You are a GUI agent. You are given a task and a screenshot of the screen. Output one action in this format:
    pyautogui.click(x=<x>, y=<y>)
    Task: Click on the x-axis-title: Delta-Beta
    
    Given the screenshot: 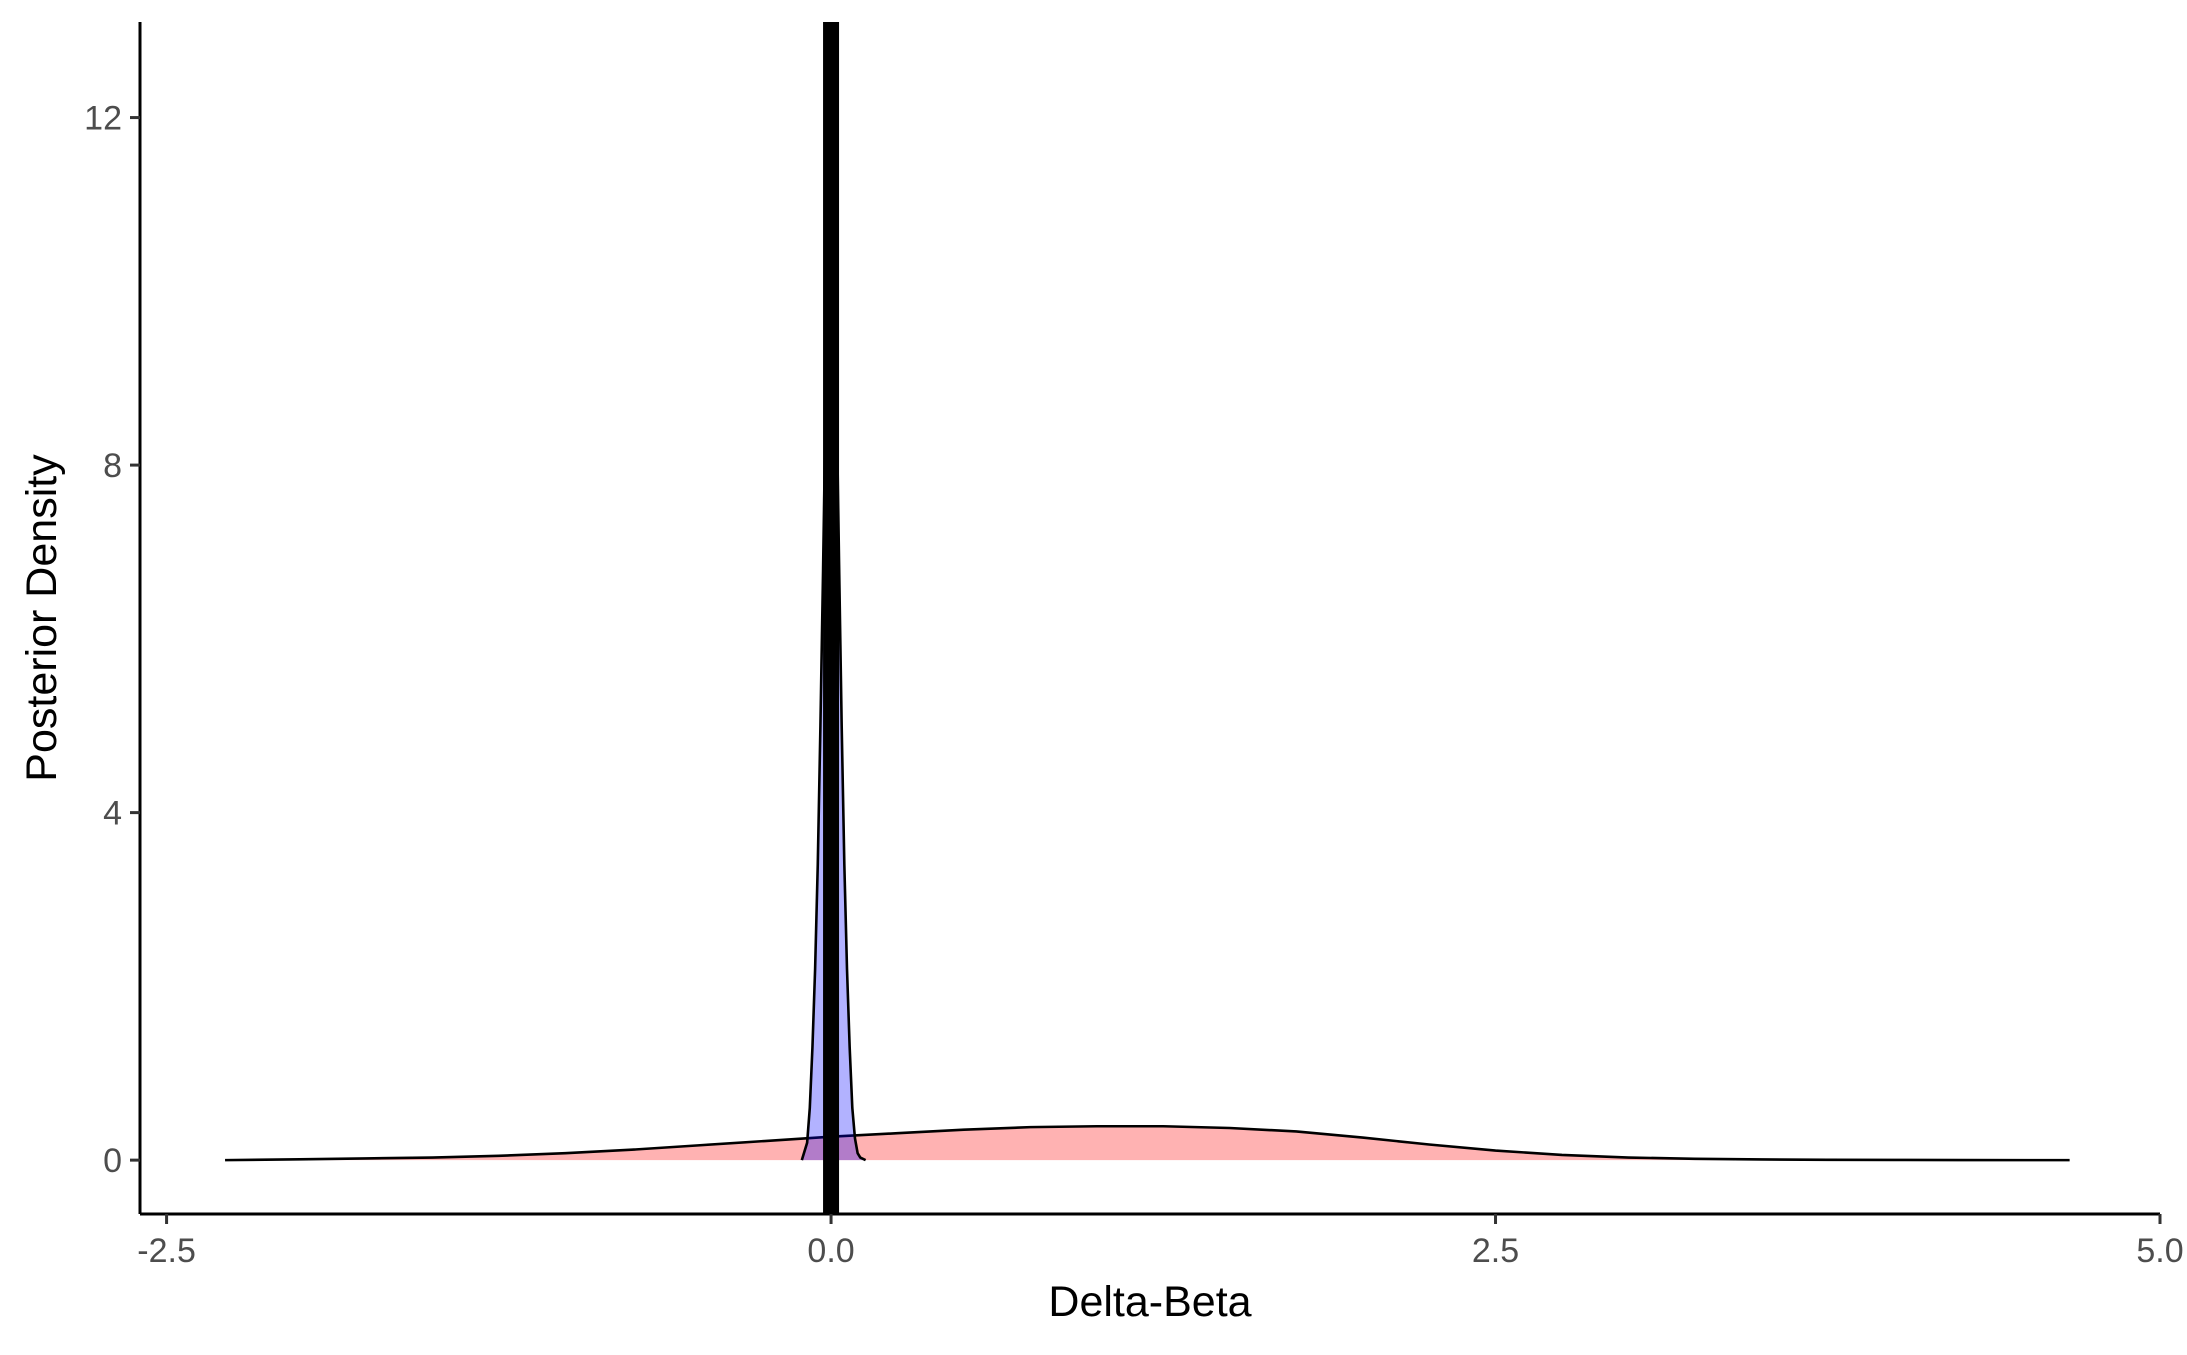 What is the action you would take?
    pyautogui.click(x=1149, y=1302)
    